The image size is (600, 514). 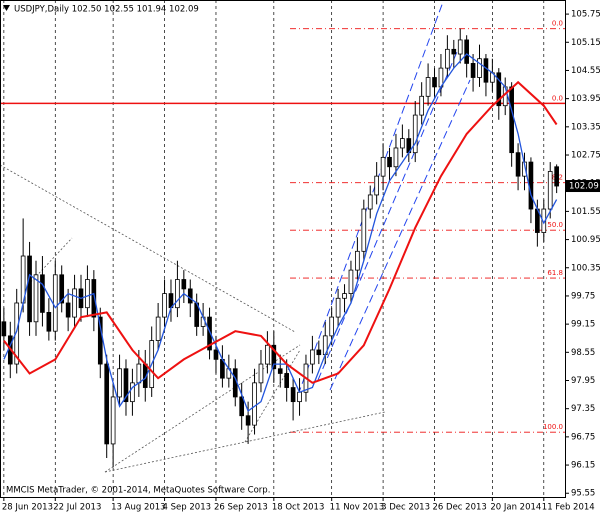 I want to click on y-tick-label: 102.75, so click(x=585, y=156).